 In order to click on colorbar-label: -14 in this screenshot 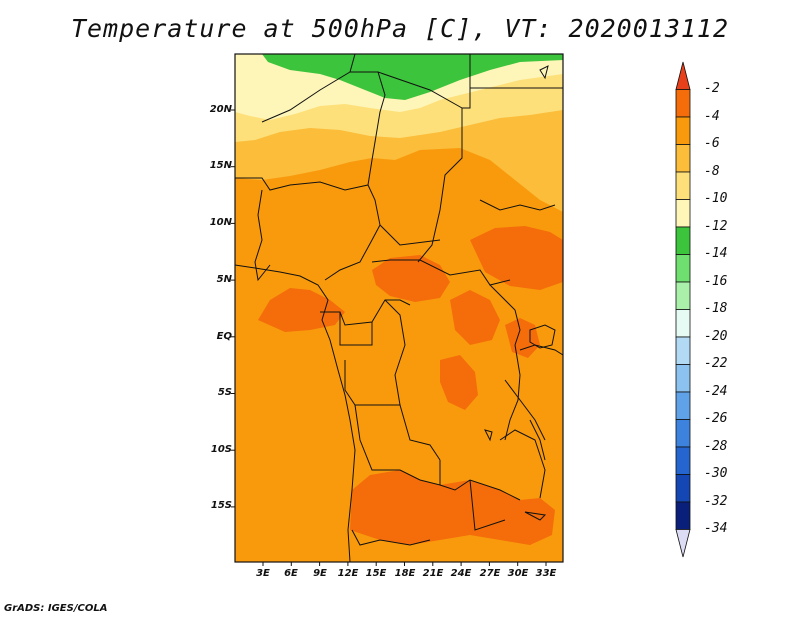, I will do `click(716, 253)`.